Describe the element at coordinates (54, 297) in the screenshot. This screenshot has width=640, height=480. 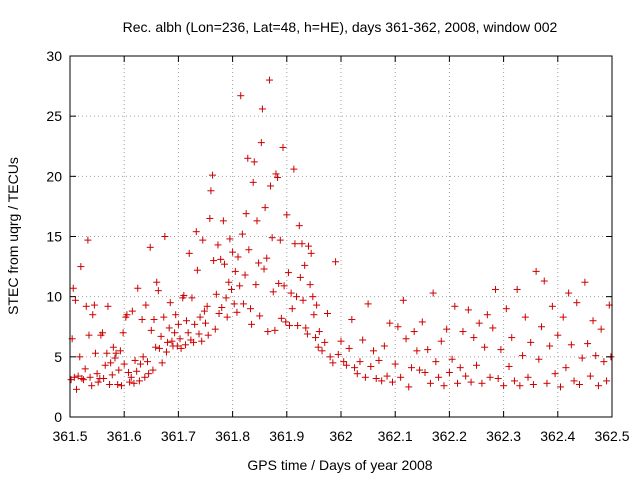
I see `y-tick-label: 10` at that location.